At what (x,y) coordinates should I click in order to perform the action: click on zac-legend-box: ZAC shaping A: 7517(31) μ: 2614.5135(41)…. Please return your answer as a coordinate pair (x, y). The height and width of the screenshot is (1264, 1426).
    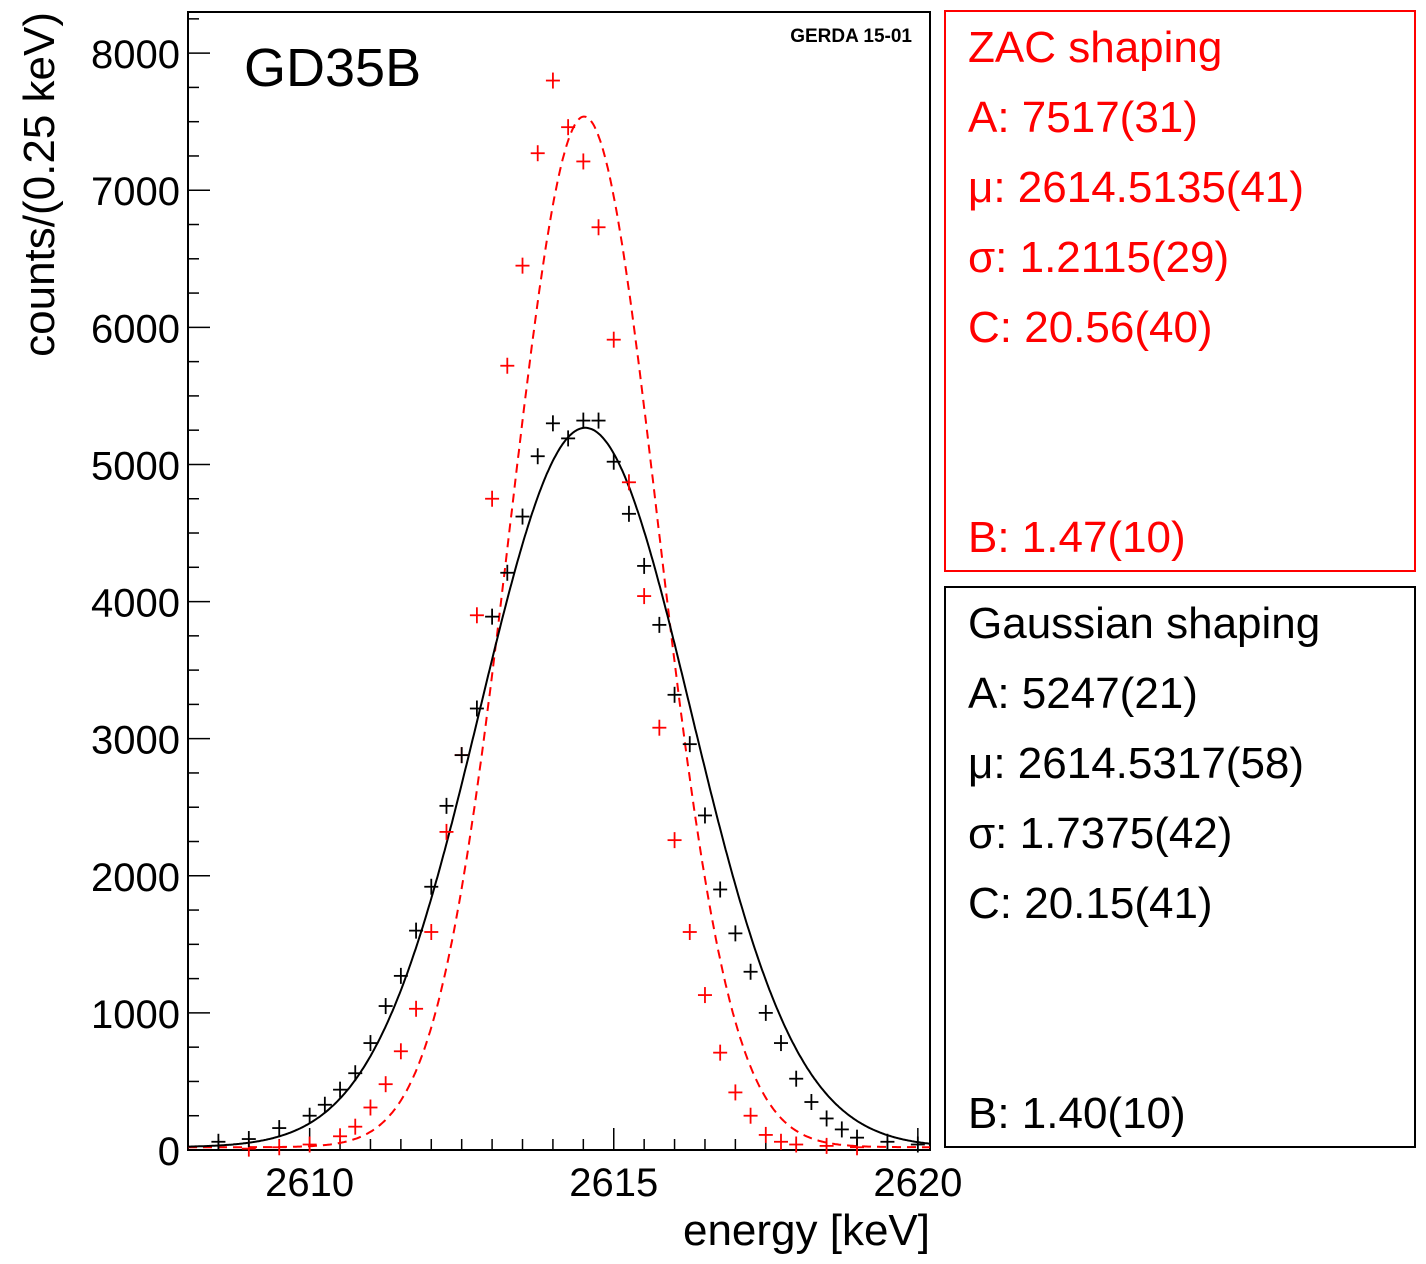
    Looking at the image, I should click on (1180, 291).